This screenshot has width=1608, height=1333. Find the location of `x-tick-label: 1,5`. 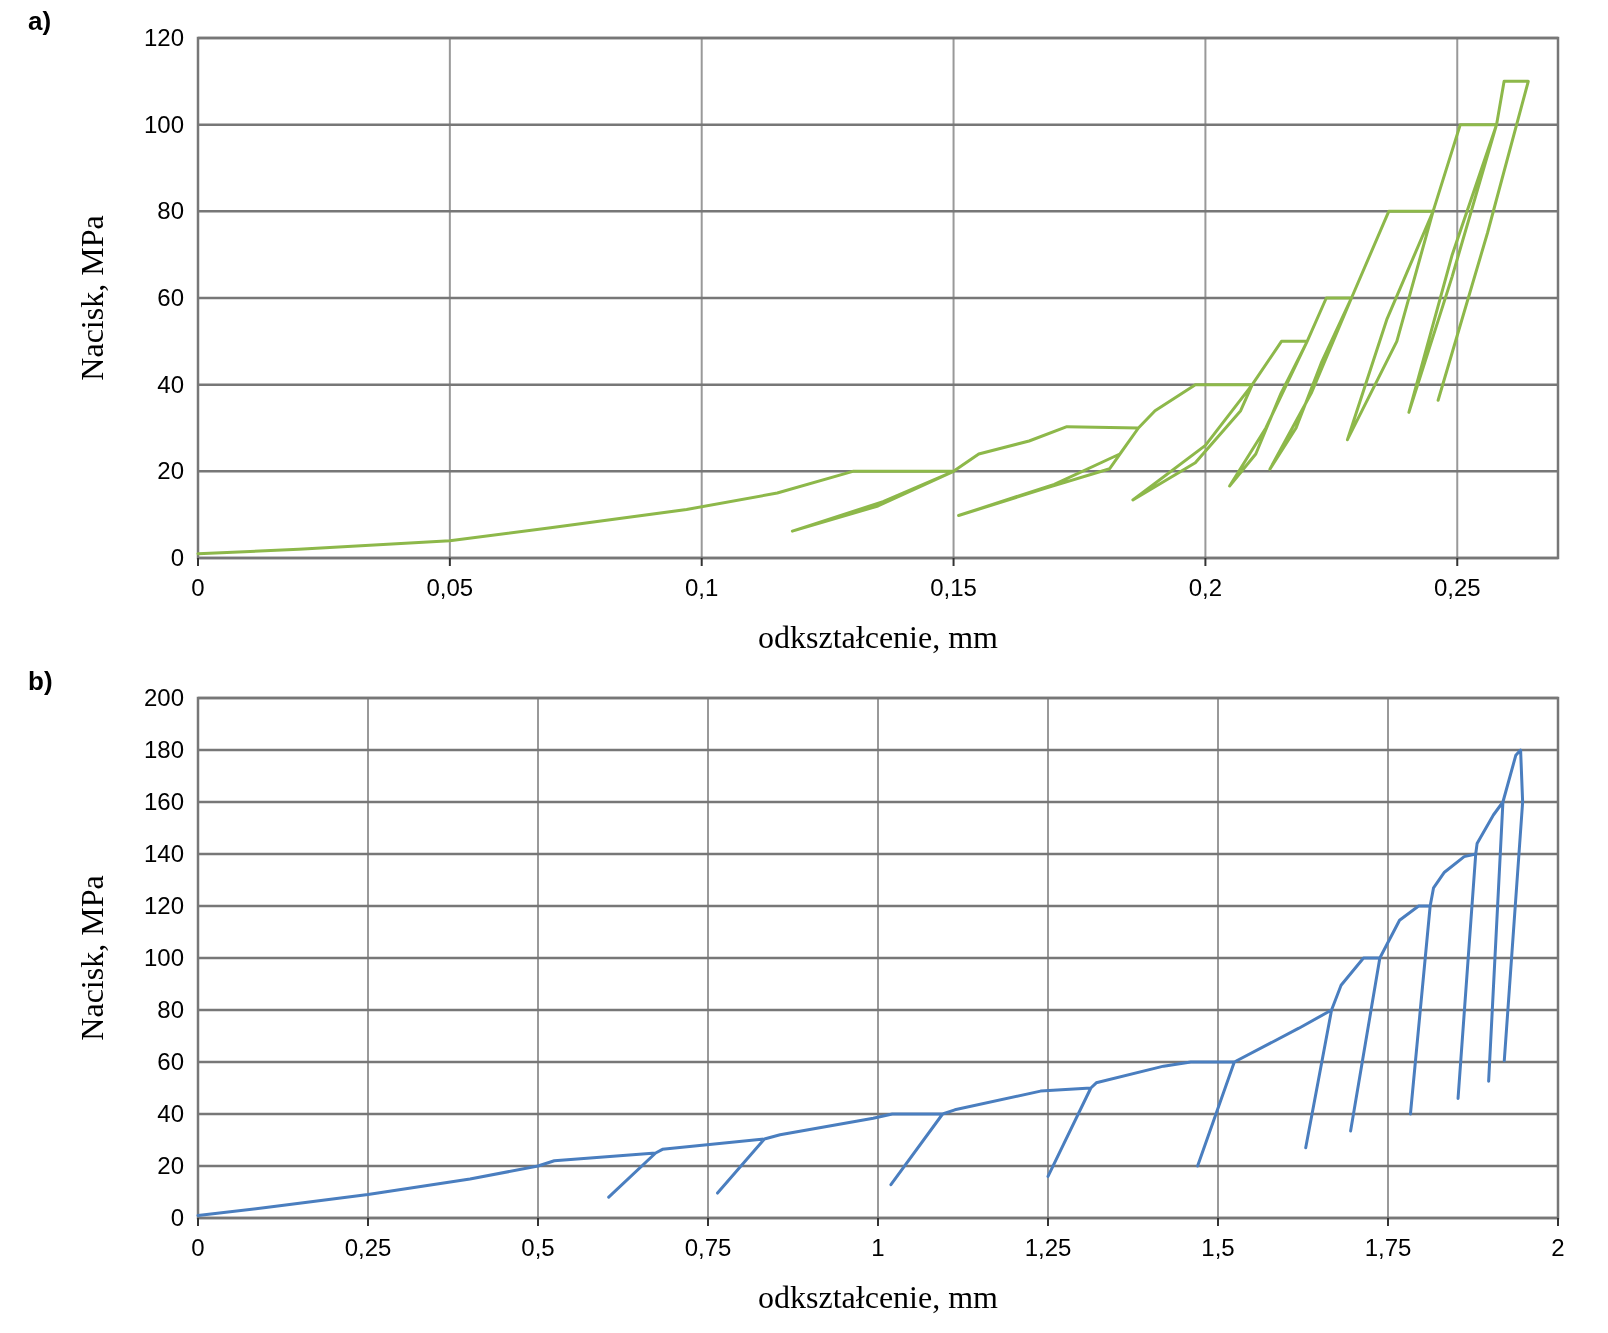

x-tick-label: 1,5 is located at coordinates (1218, 1247).